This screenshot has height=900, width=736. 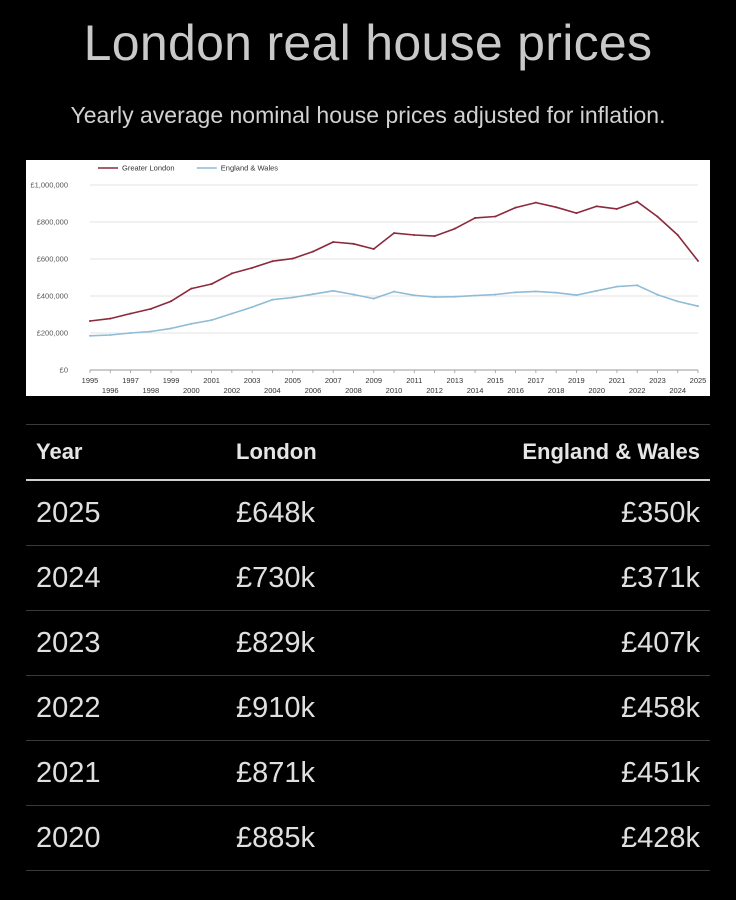 I want to click on page-title: London real house prices, so click(x=368, y=43).